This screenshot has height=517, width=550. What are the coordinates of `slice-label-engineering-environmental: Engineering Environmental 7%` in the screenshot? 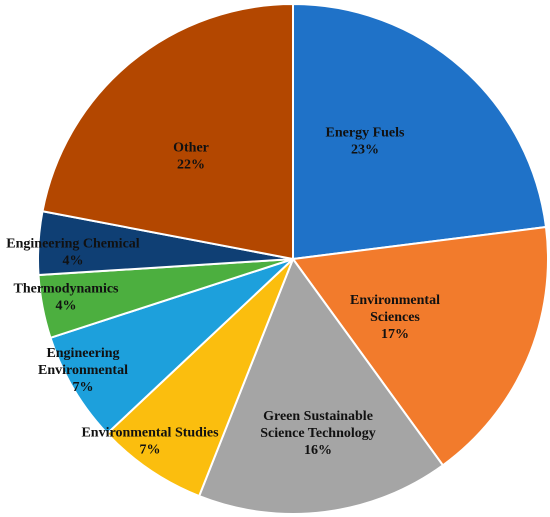 It's located at (83, 370).